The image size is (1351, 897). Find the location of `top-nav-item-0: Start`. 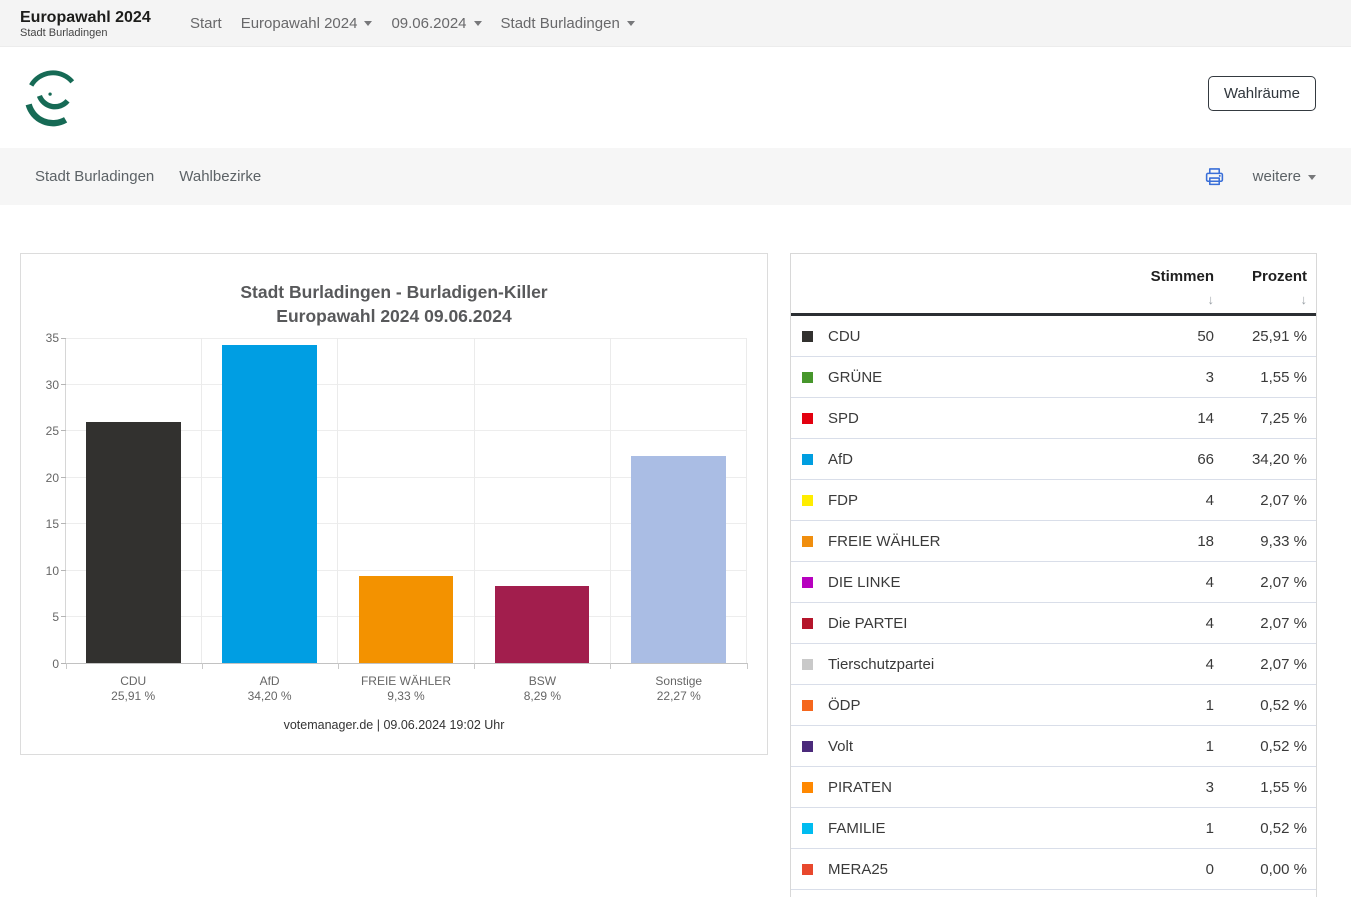

top-nav-item-0: Start is located at coordinates (206, 23).